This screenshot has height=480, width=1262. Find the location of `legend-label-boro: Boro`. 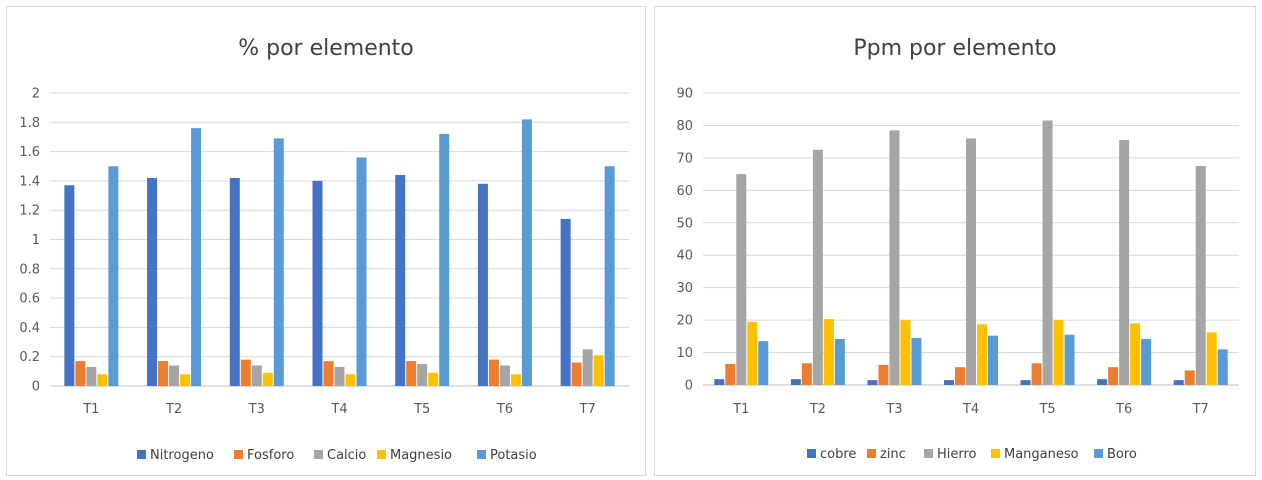

legend-label-boro: Boro is located at coordinates (1122, 454).